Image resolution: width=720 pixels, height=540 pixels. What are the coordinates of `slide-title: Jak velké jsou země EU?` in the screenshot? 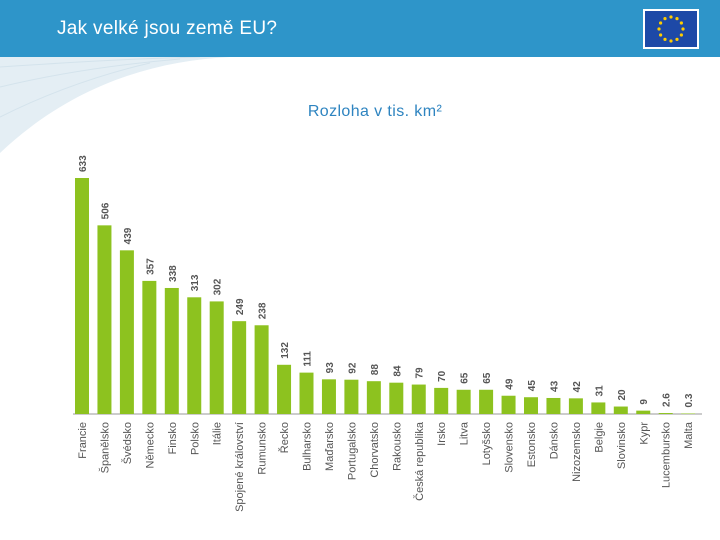 It's located at (167, 28).